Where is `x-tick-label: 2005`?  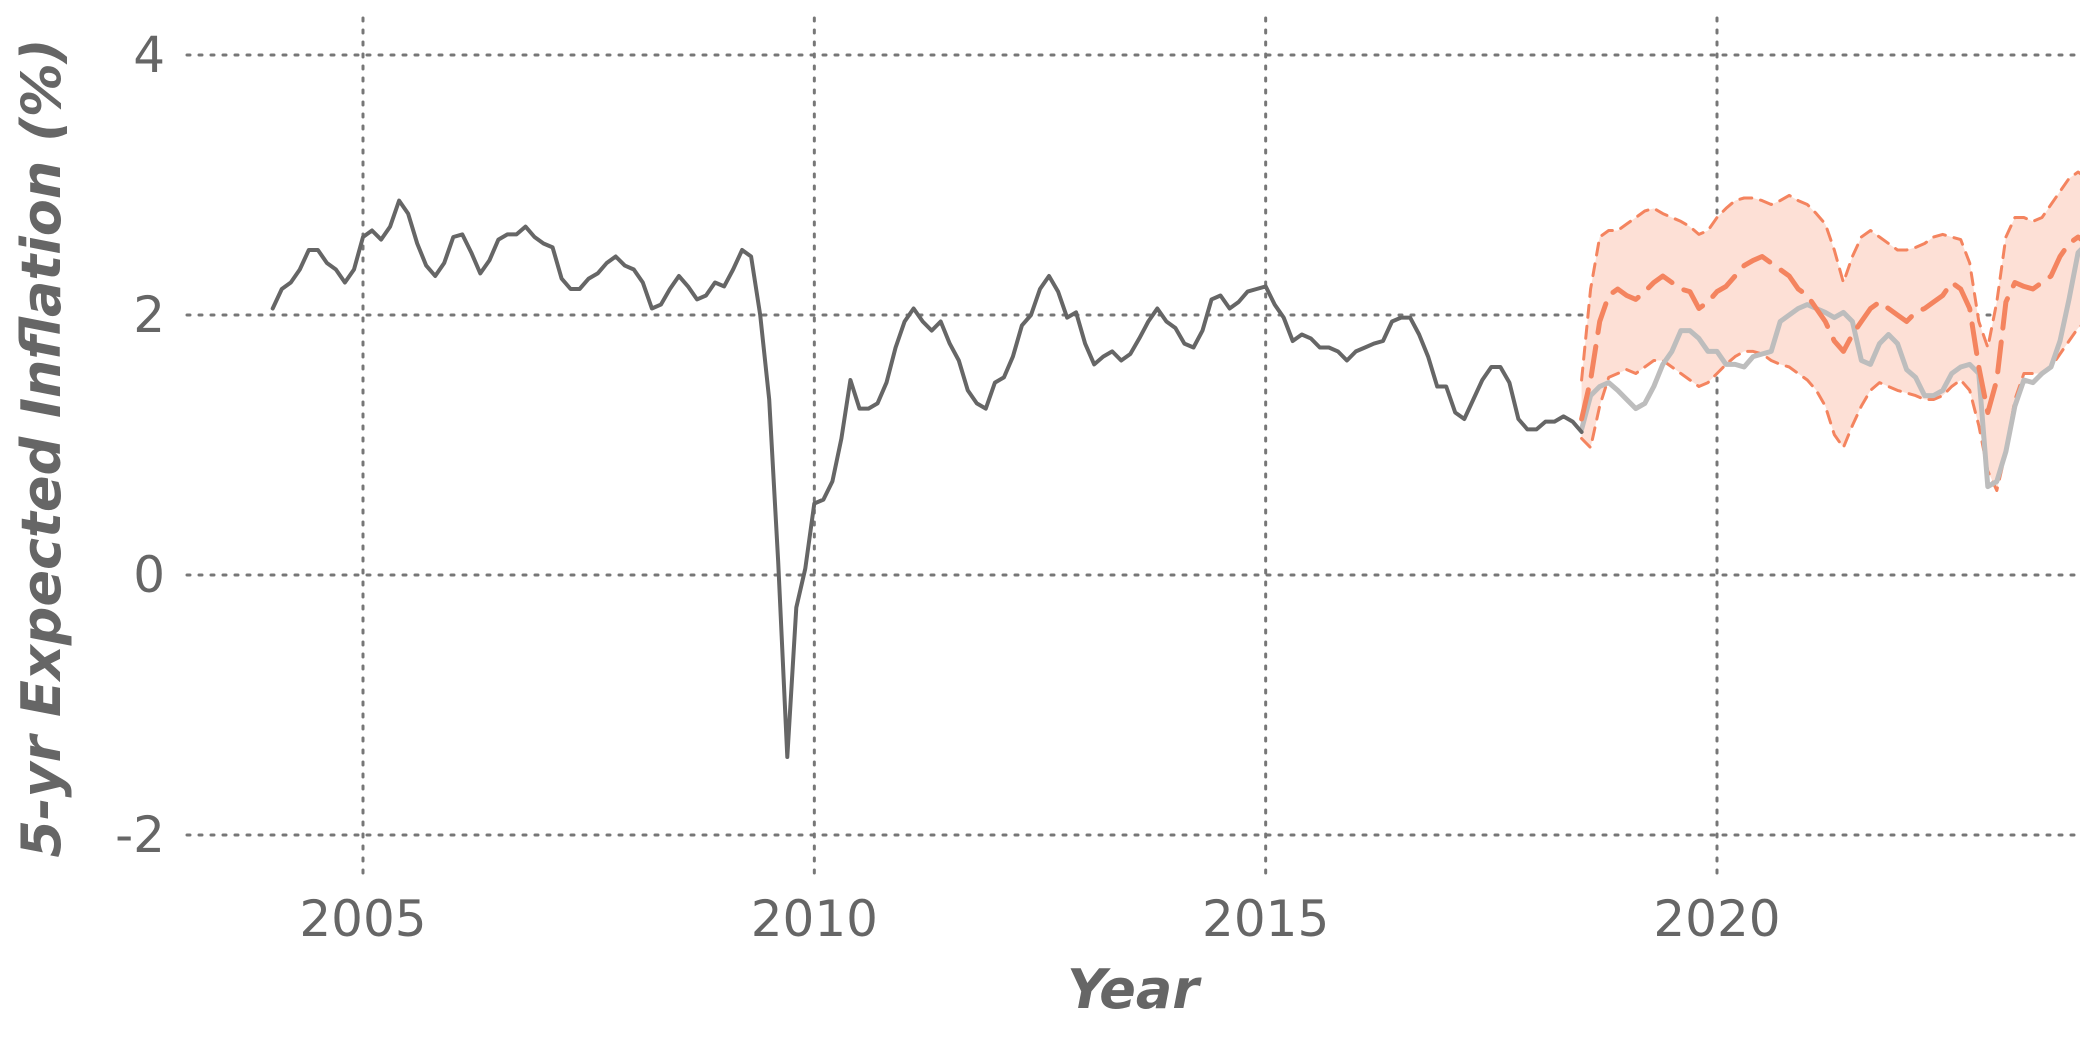
x-tick-label: 2005 is located at coordinates (362, 919).